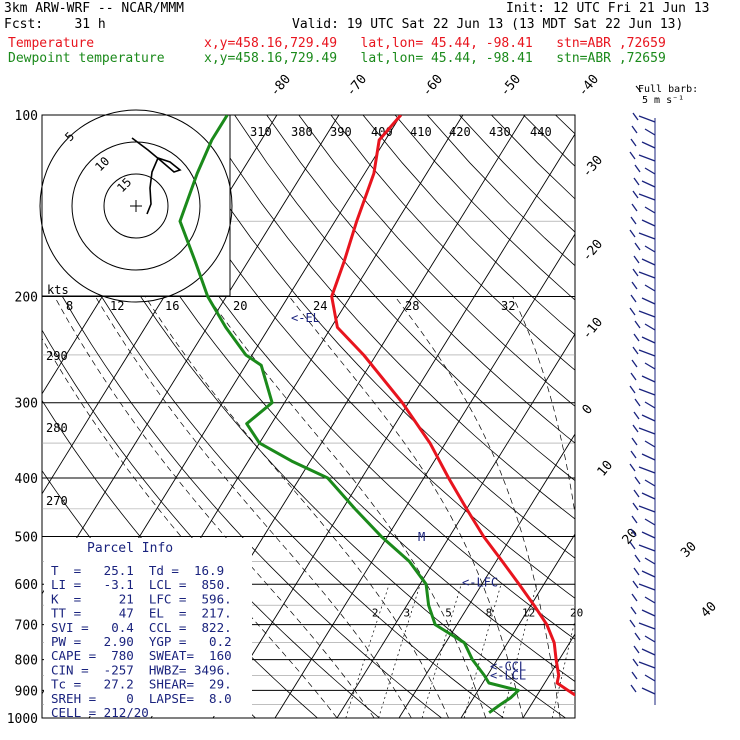 The image size is (740, 740). Describe the element at coordinates (26, 537) in the screenshot. I see `pressure-label: 500` at that location.